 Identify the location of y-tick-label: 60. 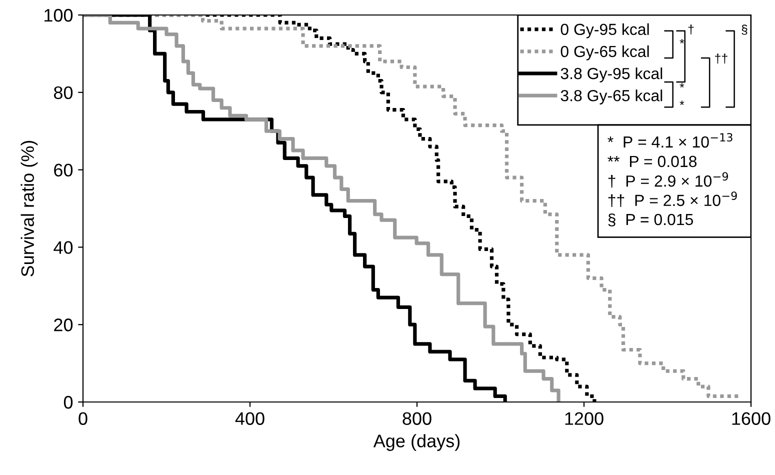
(63, 170).